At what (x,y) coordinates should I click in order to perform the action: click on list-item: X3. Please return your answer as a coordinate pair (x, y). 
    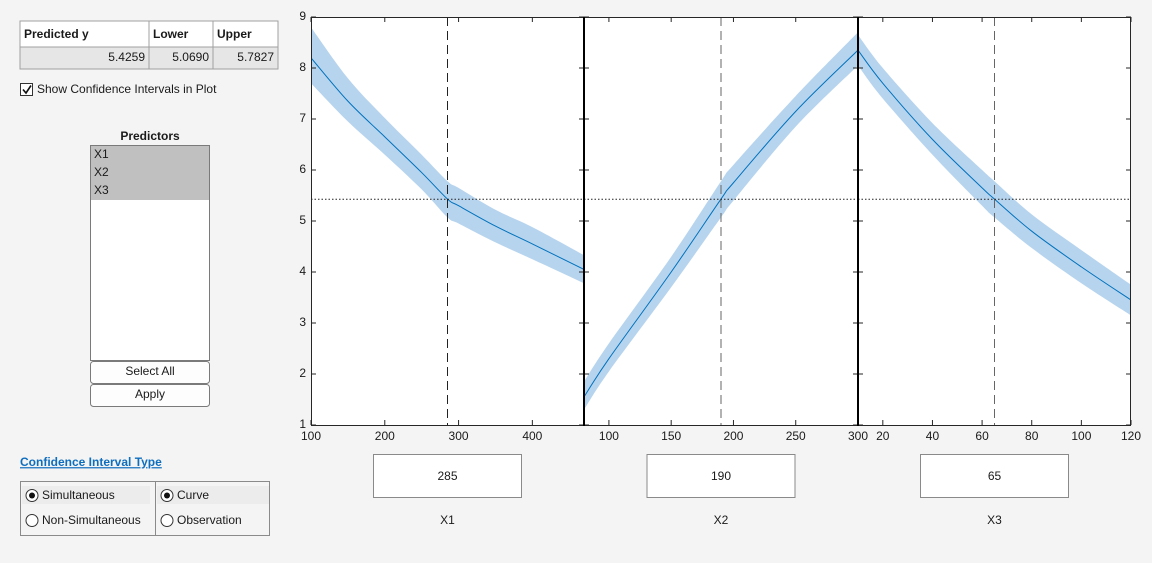
    Looking at the image, I should click on (101, 190).